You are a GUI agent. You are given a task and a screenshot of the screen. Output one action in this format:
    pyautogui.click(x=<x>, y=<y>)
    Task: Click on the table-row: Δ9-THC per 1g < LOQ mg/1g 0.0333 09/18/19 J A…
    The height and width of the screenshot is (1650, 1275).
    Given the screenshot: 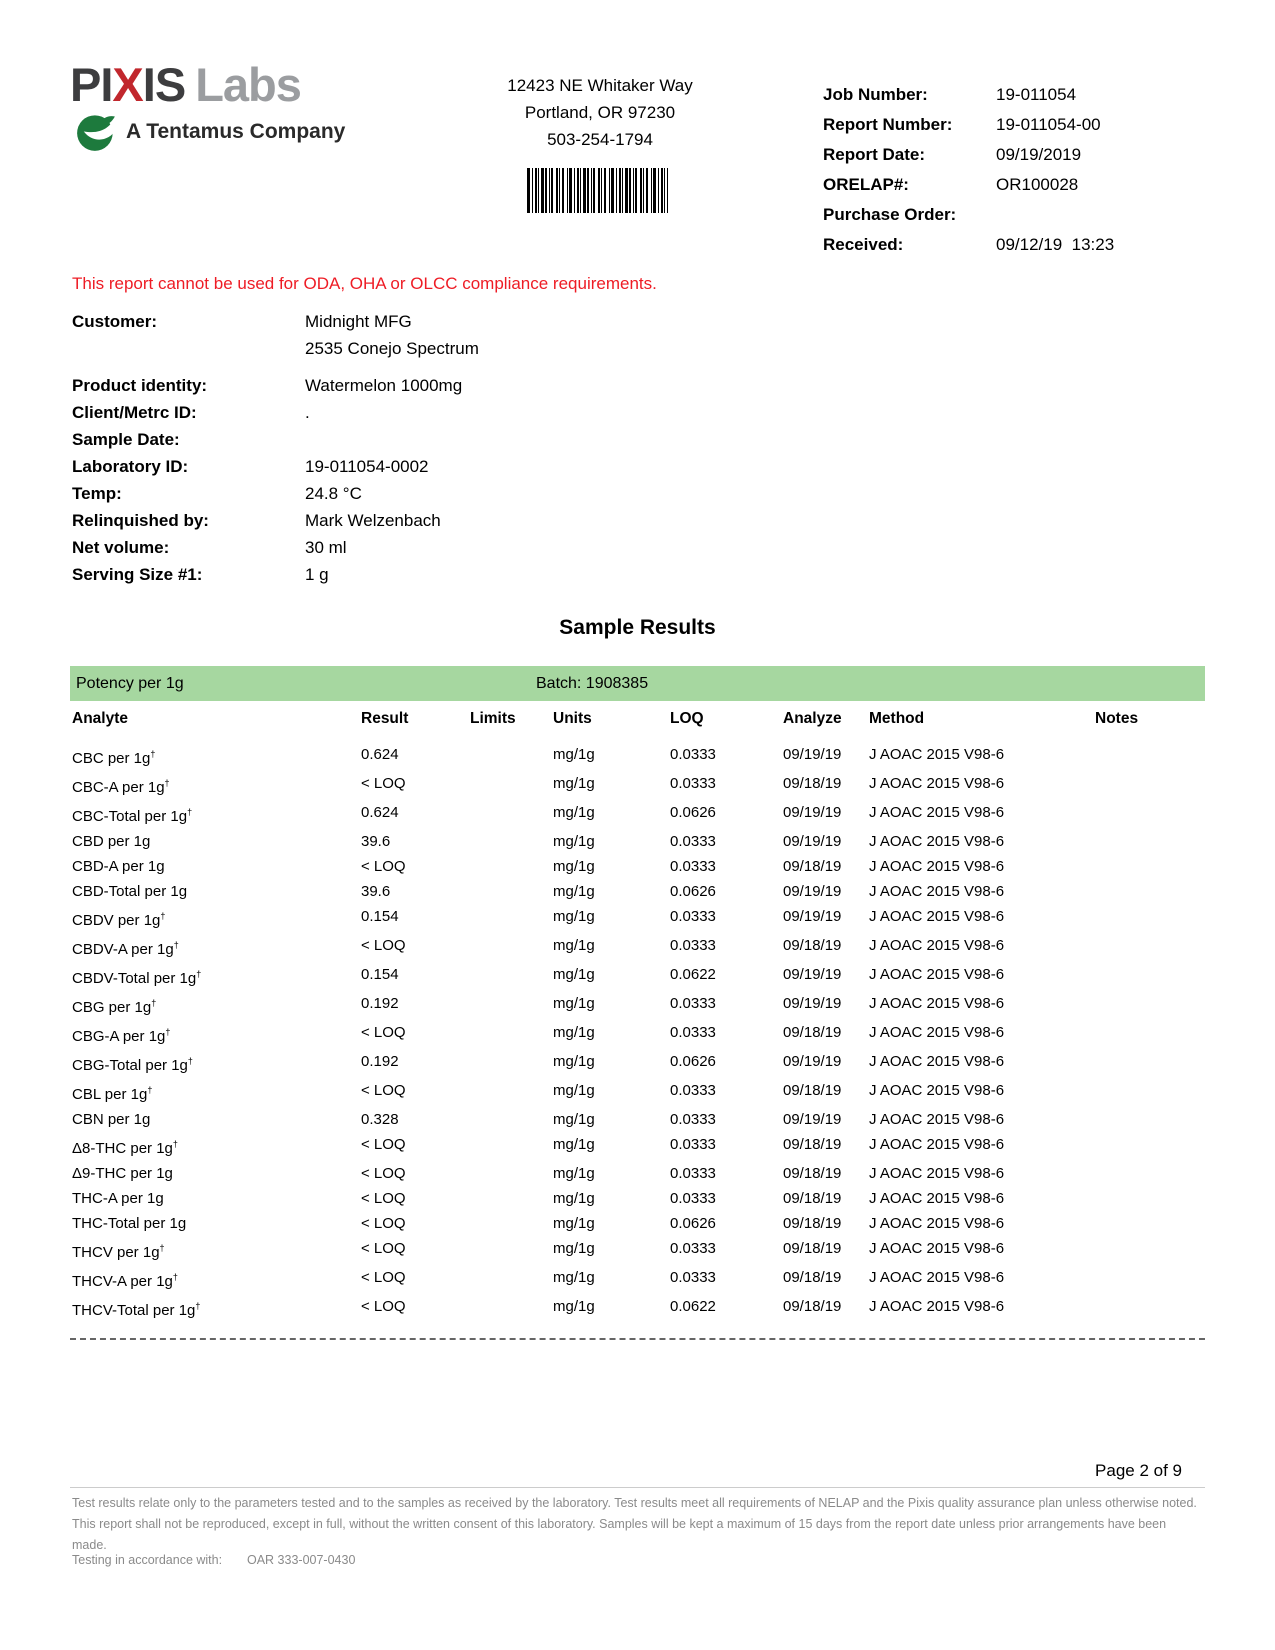 What is the action you would take?
    pyautogui.click(x=637, y=1173)
    